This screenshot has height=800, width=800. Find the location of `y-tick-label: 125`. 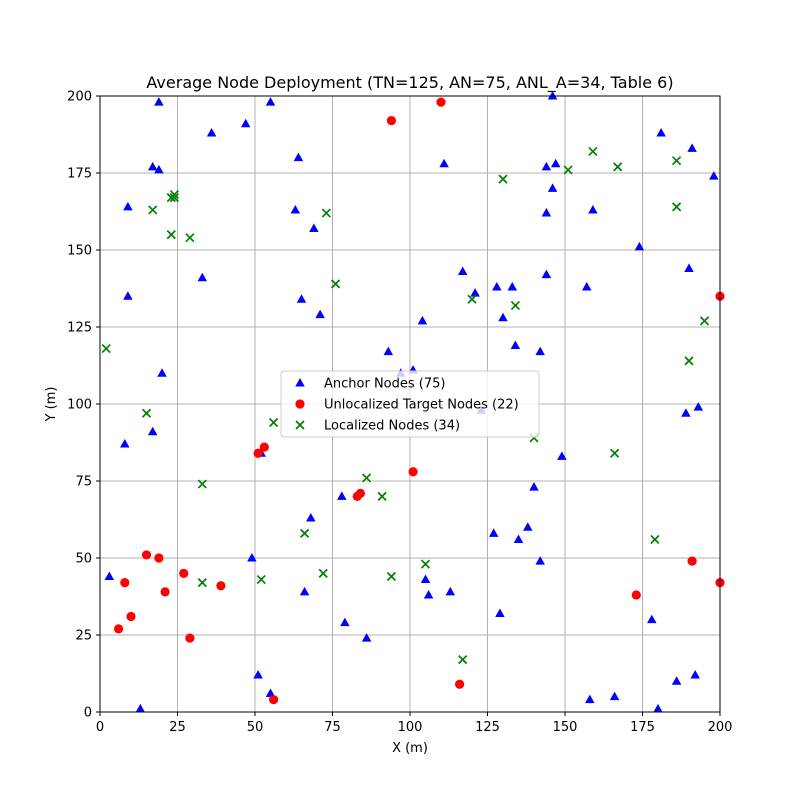

y-tick-label: 125 is located at coordinates (79, 328).